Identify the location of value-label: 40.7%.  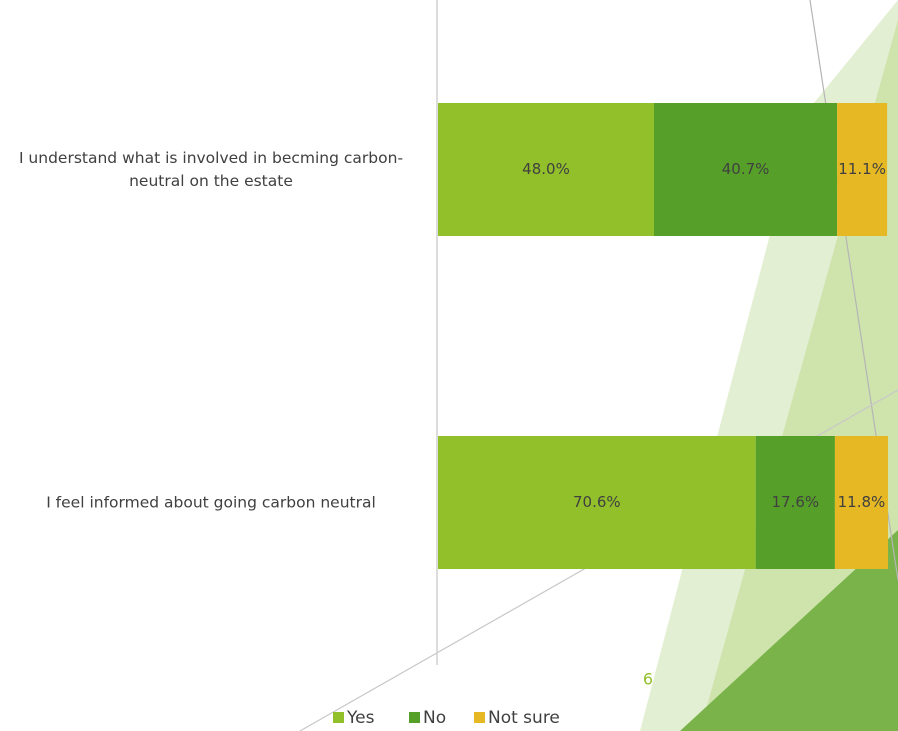
(746, 169).